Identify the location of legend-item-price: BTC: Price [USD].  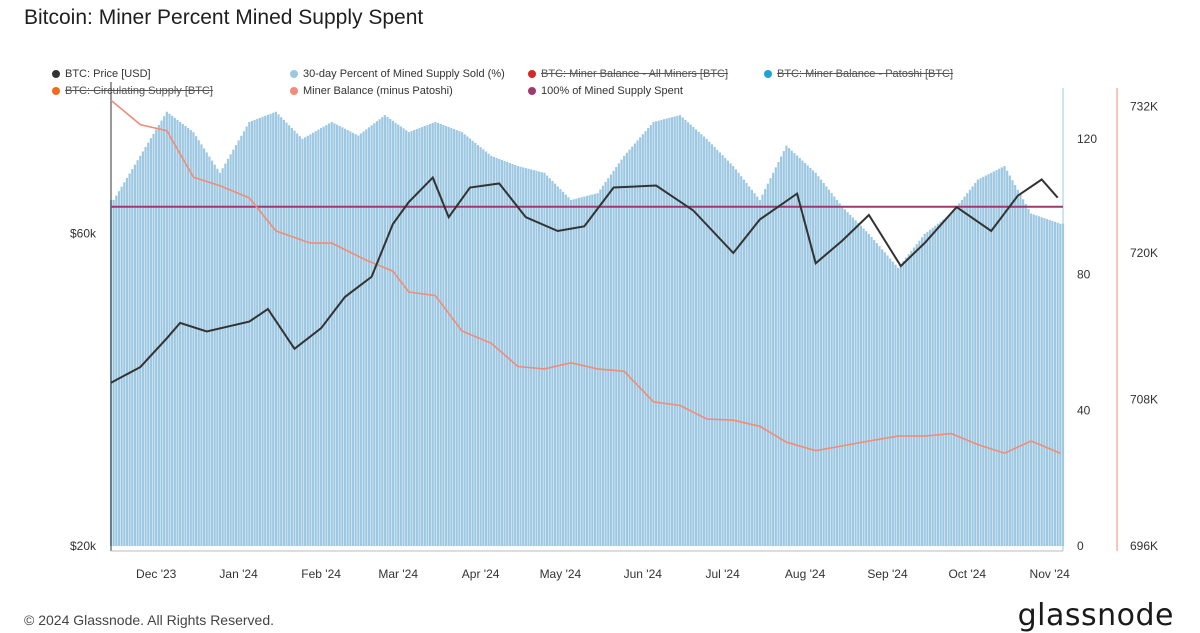
(101, 74).